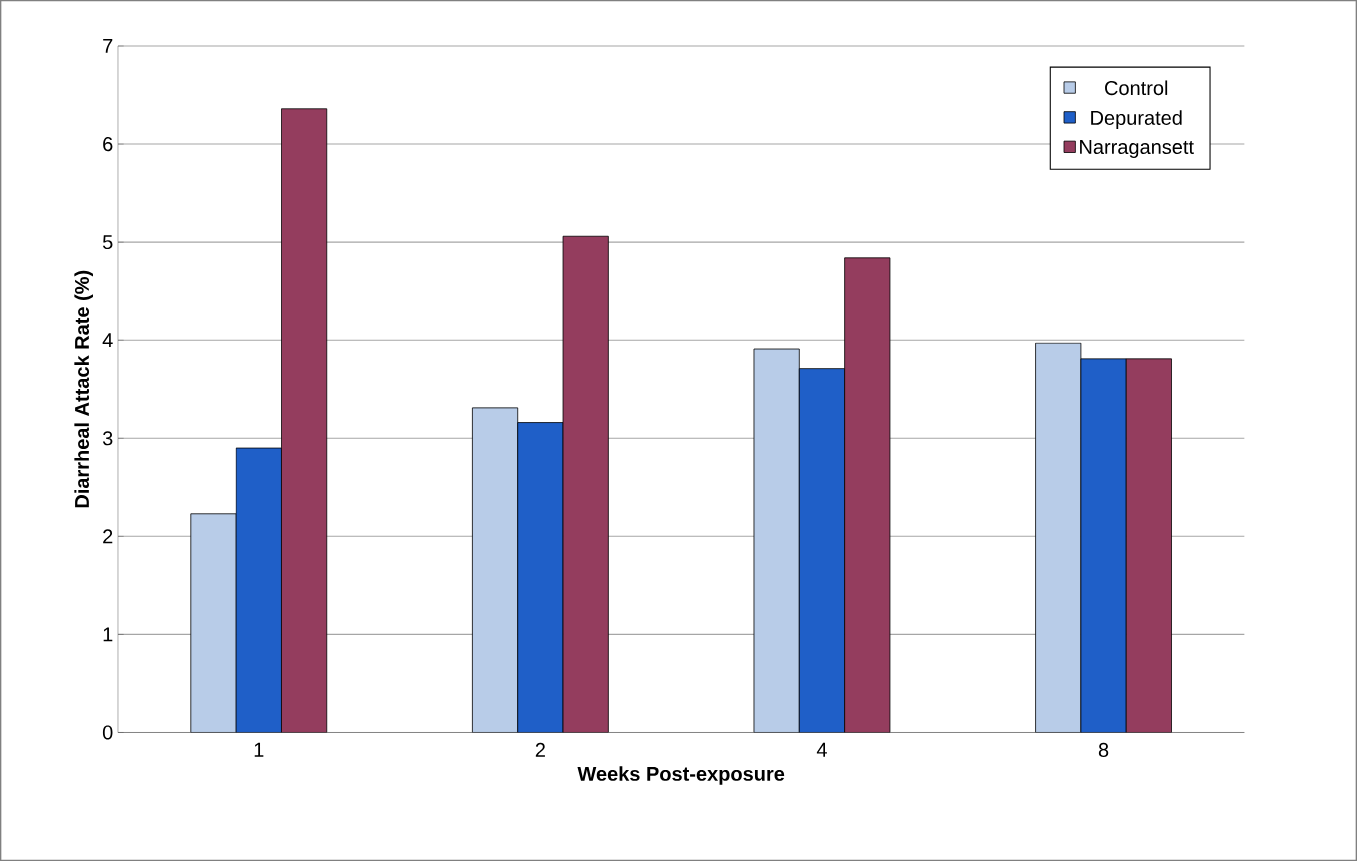  What do you see at coordinates (681, 775) in the screenshot?
I see `x-axis-title: Weeks Post-exposure` at bounding box center [681, 775].